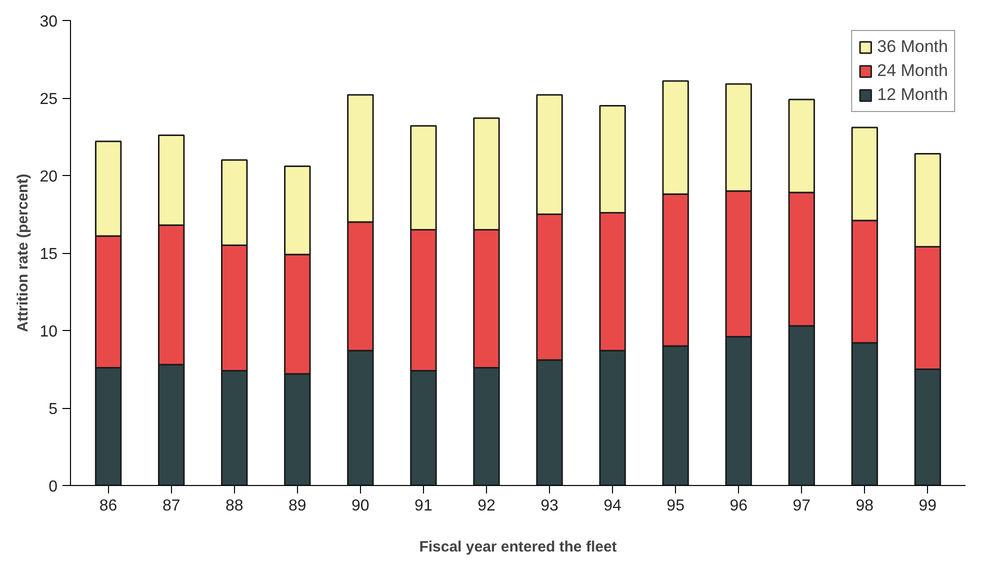 The image size is (981, 573). Describe the element at coordinates (518, 547) in the screenshot. I see `x-axis-title: Fiscal year entered the fleet` at that location.